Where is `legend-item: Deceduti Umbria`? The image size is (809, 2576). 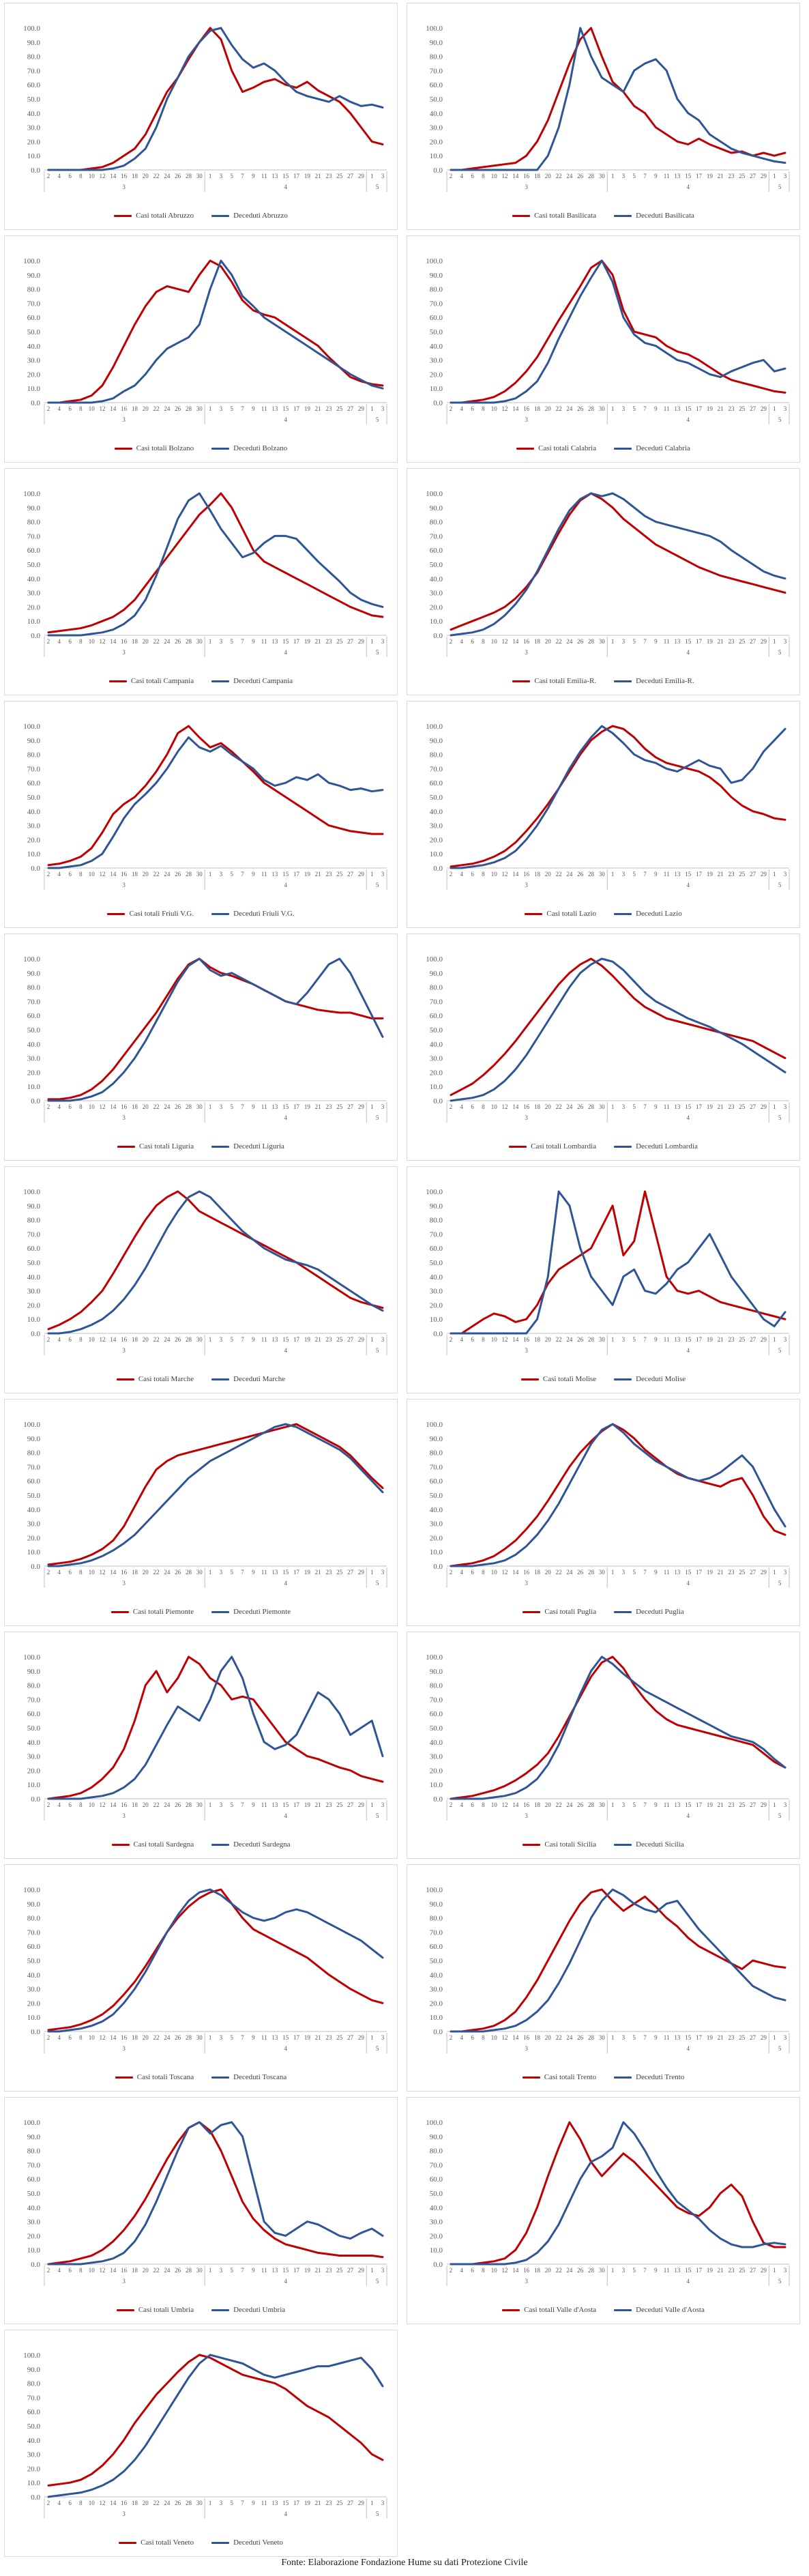
legend-item: Deceduti Umbria is located at coordinates (248, 2310).